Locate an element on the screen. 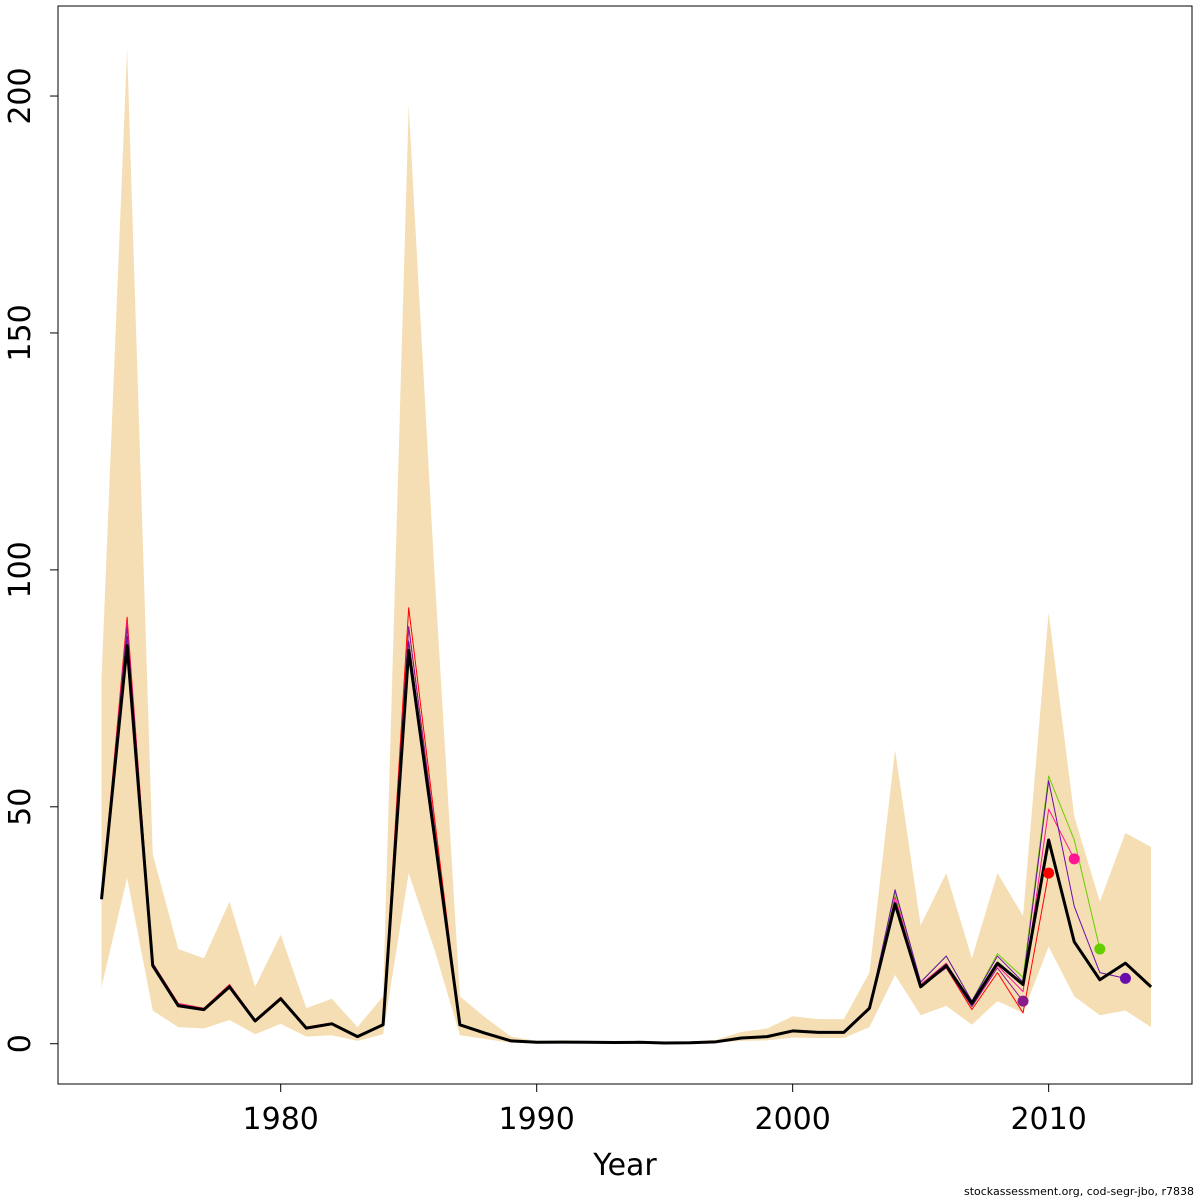 The width and height of the screenshot is (1200, 1200). footer-credit: stockassessment.org, cod-segr-jbo, r7838 is located at coordinates (1078, 1191).